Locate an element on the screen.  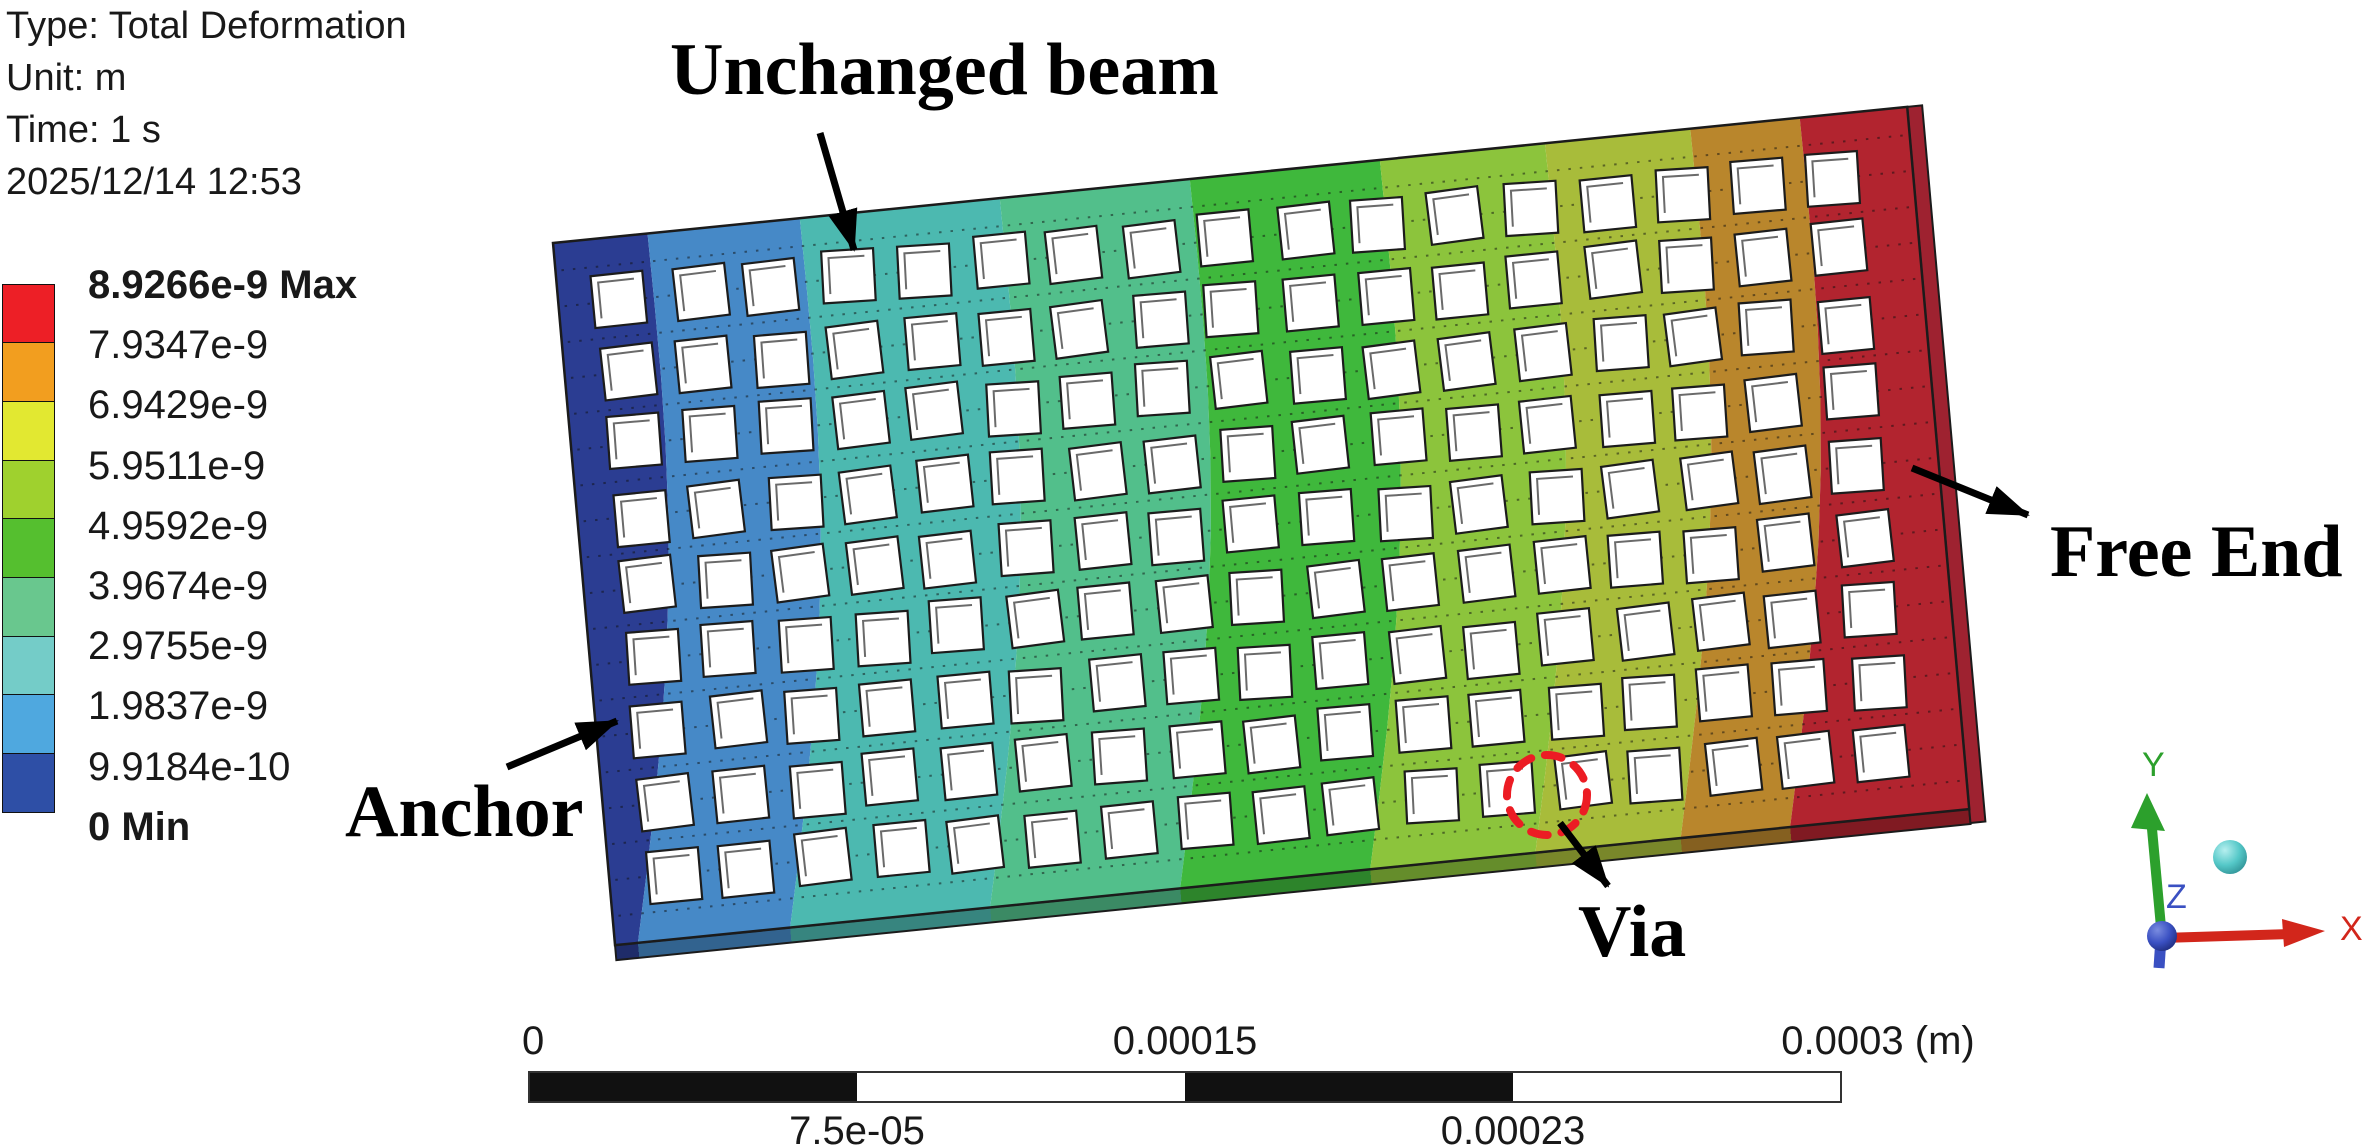
legend-label: 1.9837e-9 is located at coordinates (178, 706).